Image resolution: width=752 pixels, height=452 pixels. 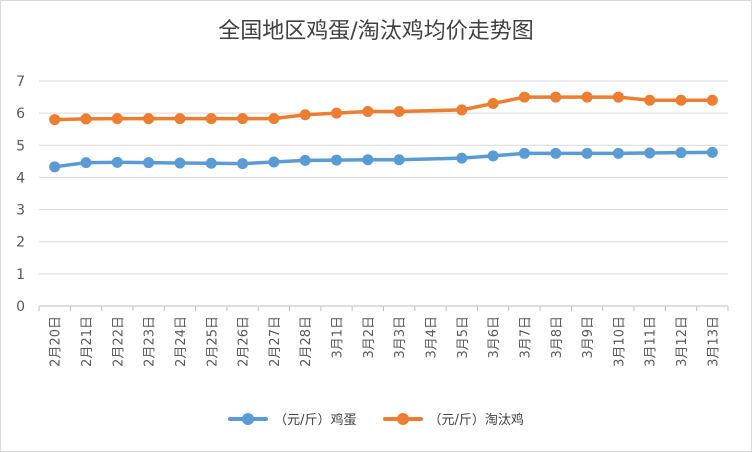 I want to click on x-tick-label: 3月8日, so click(x=557, y=337).